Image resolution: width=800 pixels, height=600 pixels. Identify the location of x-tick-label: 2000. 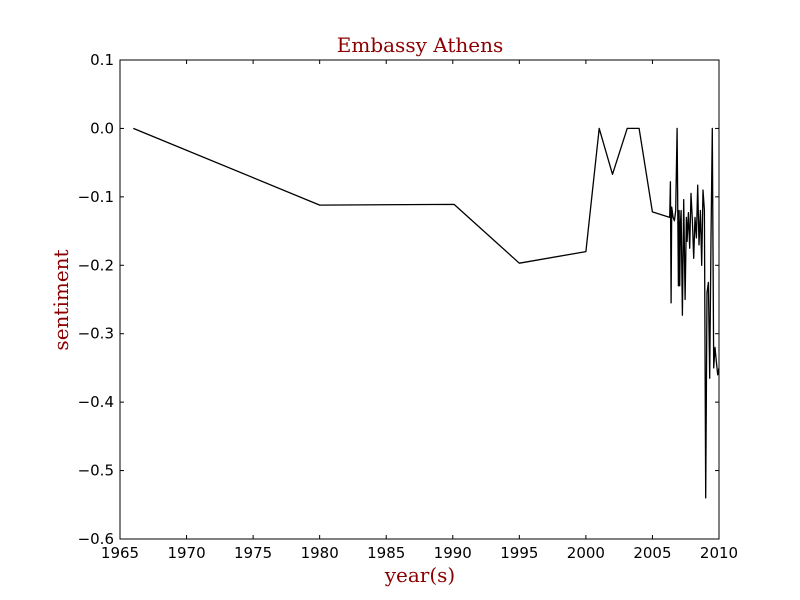
(586, 553).